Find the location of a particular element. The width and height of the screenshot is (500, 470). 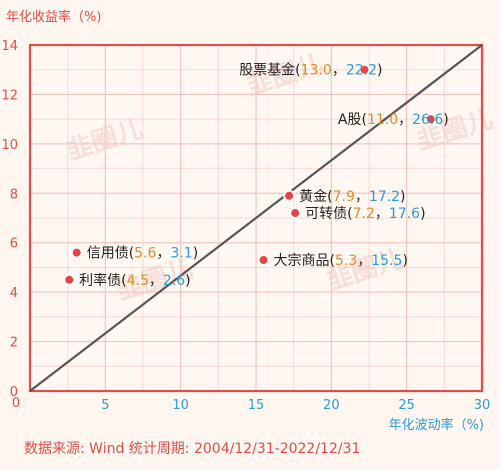

x-tick-label: 30 is located at coordinates (482, 405).